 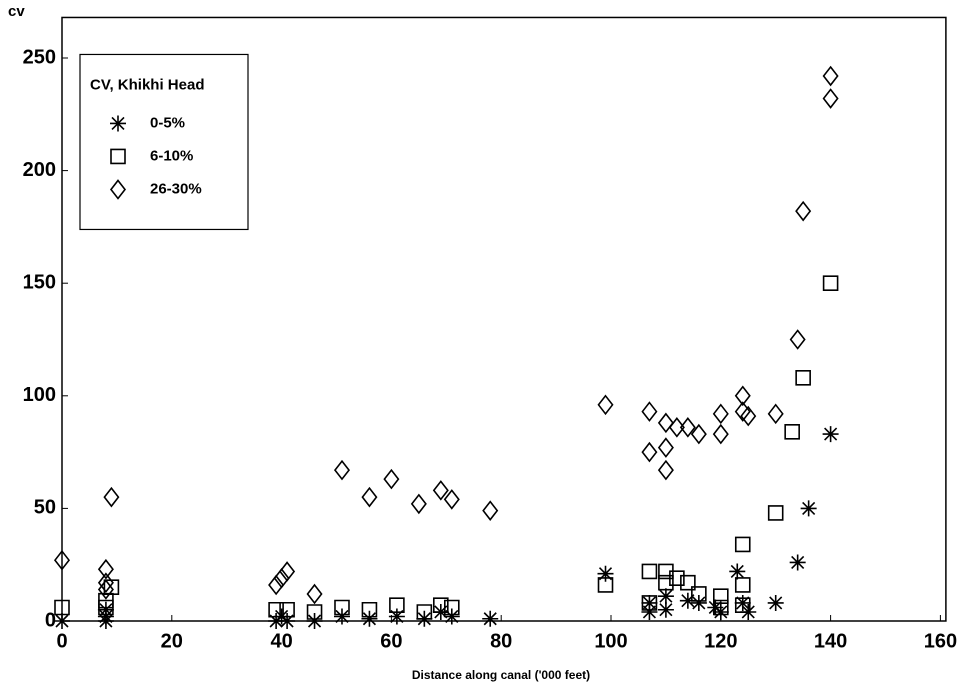 I want to click on x-tick-label: 80, so click(x=501, y=641).